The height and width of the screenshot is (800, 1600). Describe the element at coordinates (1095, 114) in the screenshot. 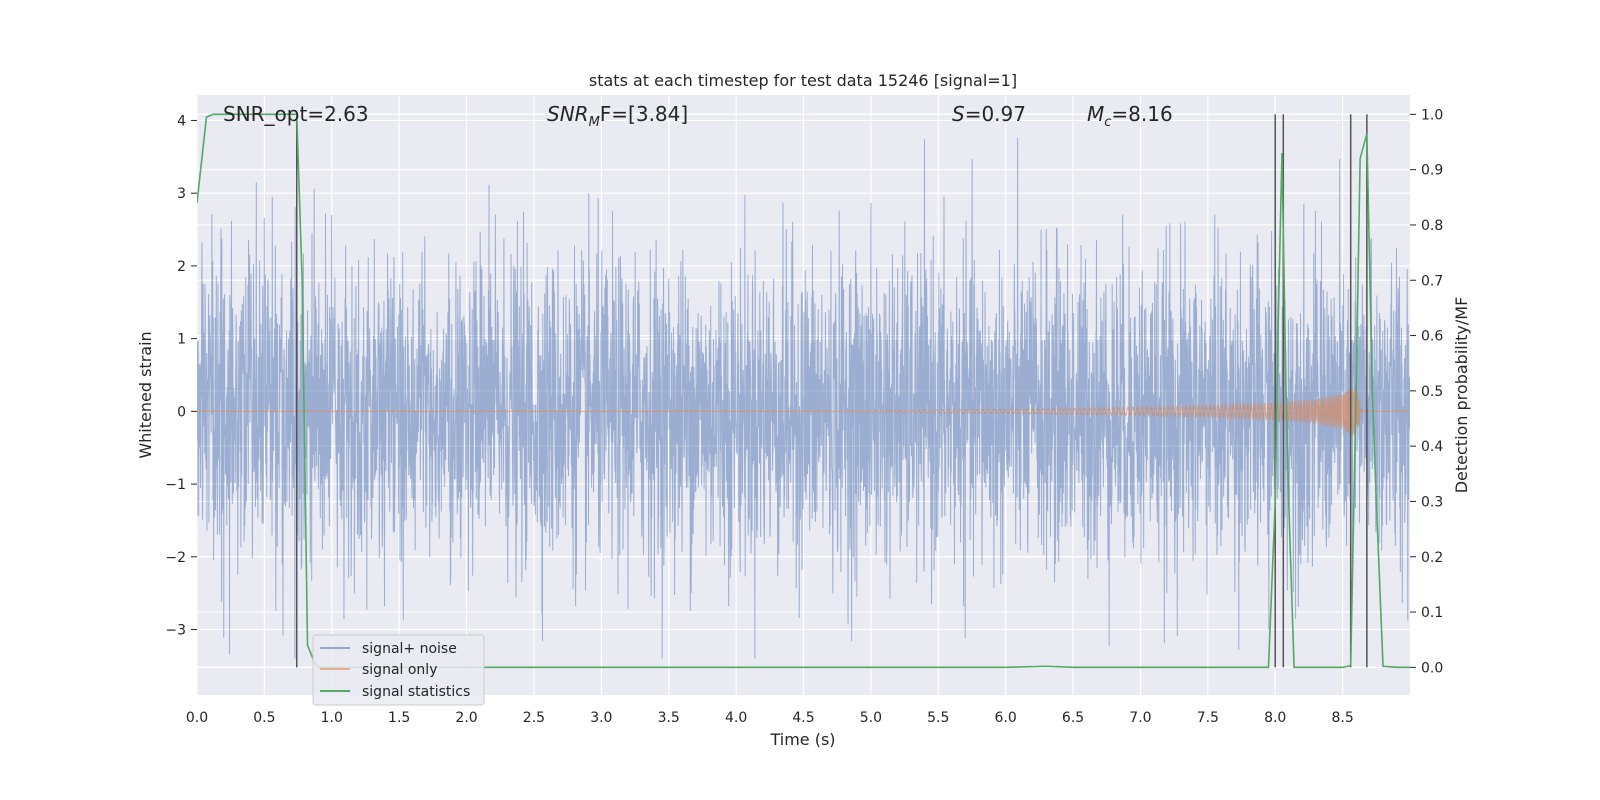

I see `annotation-mc-name: M` at that location.